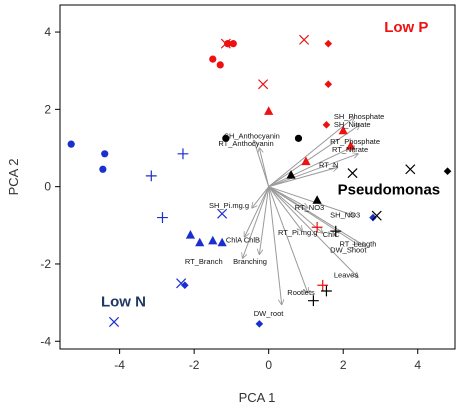 This screenshot has height=412, width=459. Describe the element at coordinates (268, 365) in the screenshot. I see `x-tick-label-2: 0` at that location.